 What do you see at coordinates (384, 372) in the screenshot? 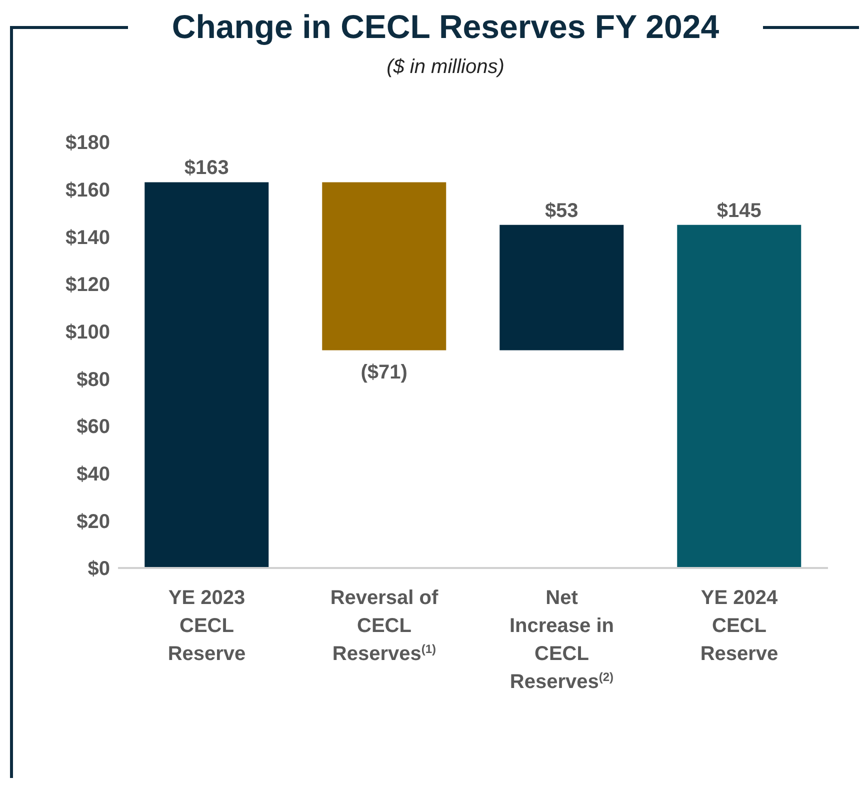
I see `data-label: ($71)` at bounding box center [384, 372].